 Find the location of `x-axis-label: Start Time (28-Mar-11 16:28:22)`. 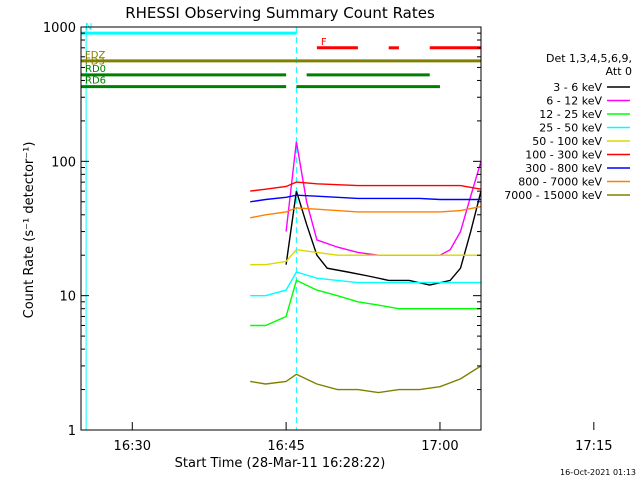

x-axis-label: Start Time (28-Mar-11 16:28:22) is located at coordinates (280, 463).